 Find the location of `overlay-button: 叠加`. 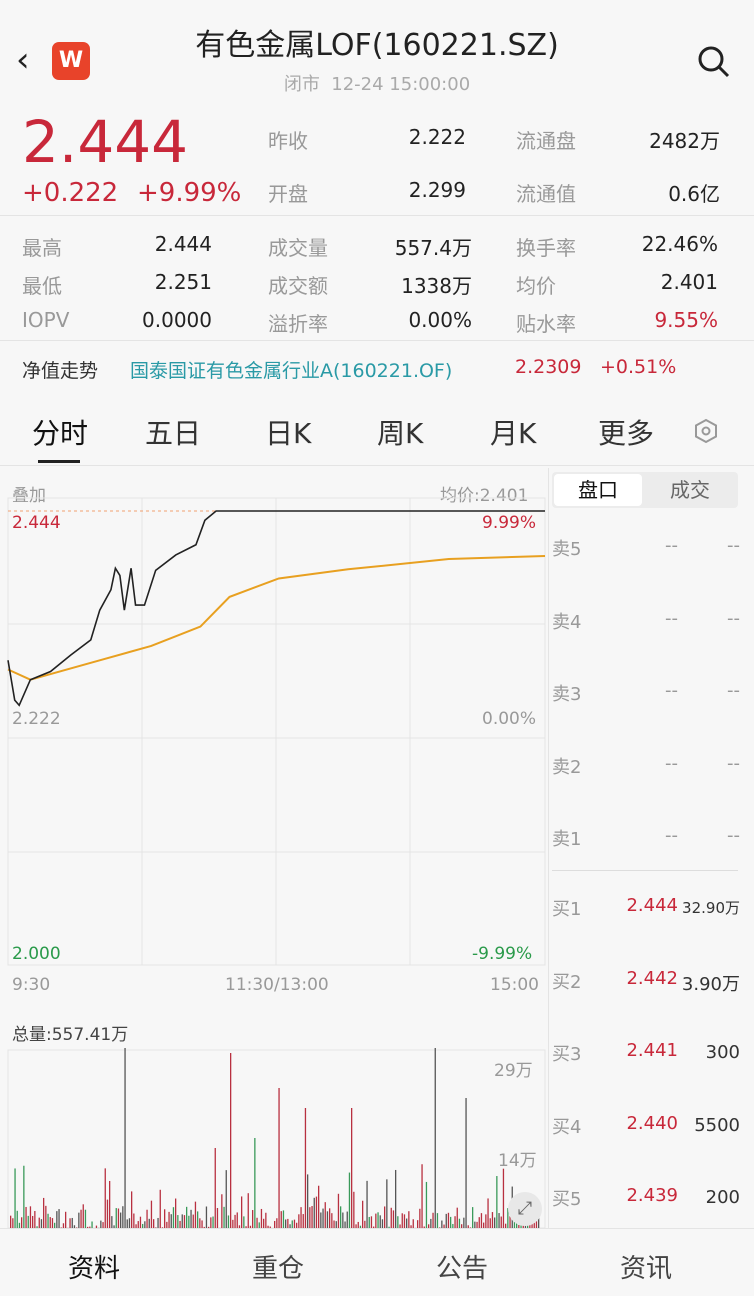

overlay-button: 叠加 is located at coordinates (29, 496).